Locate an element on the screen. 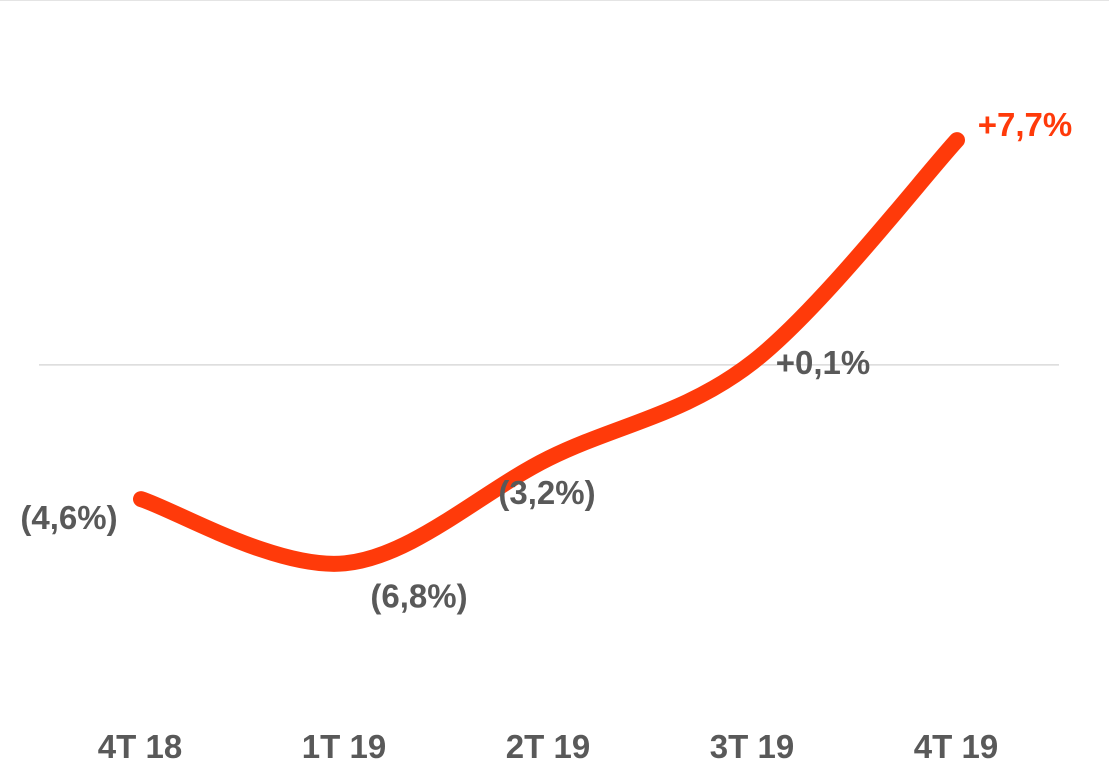 This screenshot has height=765, width=1109. x-axis-labels: 4T 18 1T 19 2T 19 3T 19 4T 19 is located at coordinates (548, 746).